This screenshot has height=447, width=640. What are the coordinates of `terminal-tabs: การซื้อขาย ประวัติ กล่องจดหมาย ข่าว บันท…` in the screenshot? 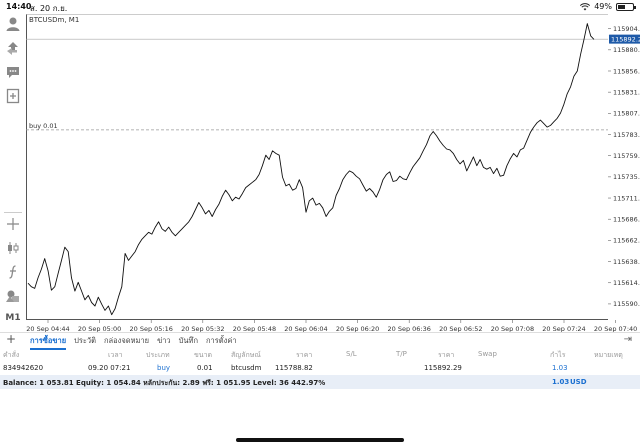 It's located at (133, 342).